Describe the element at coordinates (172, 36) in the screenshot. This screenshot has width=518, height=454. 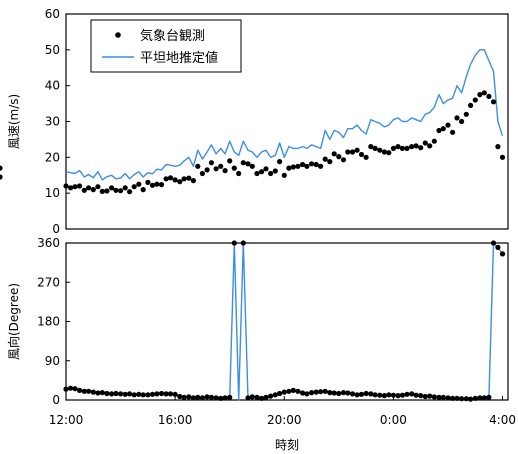
I see `legend-entry-observed: 気象台観測` at that location.